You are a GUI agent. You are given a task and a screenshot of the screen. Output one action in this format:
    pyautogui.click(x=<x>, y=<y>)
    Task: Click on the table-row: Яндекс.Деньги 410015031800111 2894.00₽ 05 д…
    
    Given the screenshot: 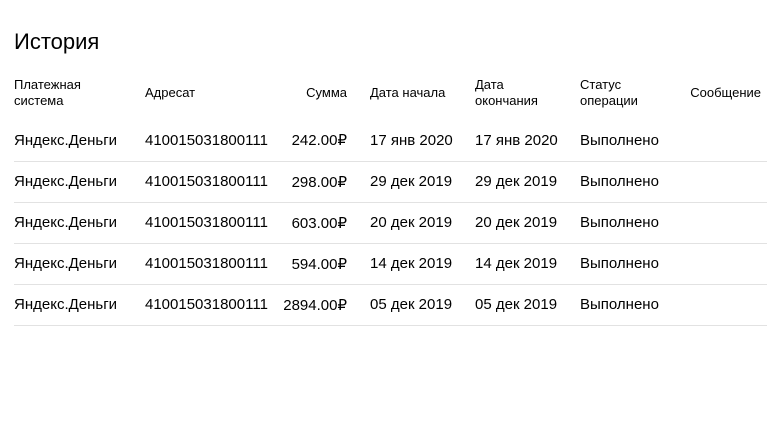 What is the action you would take?
    pyautogui.click(x=390, y=305)
    